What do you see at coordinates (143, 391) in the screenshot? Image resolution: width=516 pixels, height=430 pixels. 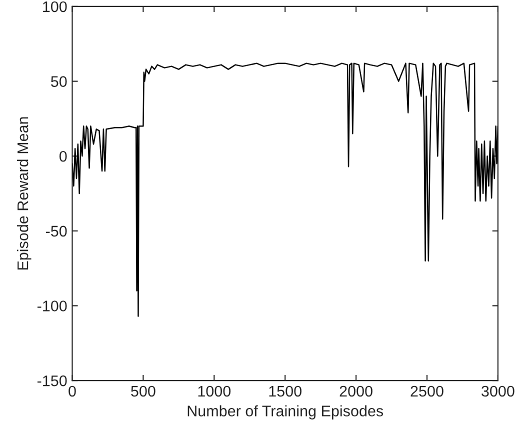 I see `x-tick-label: 500` at bounding box center [143, 391].